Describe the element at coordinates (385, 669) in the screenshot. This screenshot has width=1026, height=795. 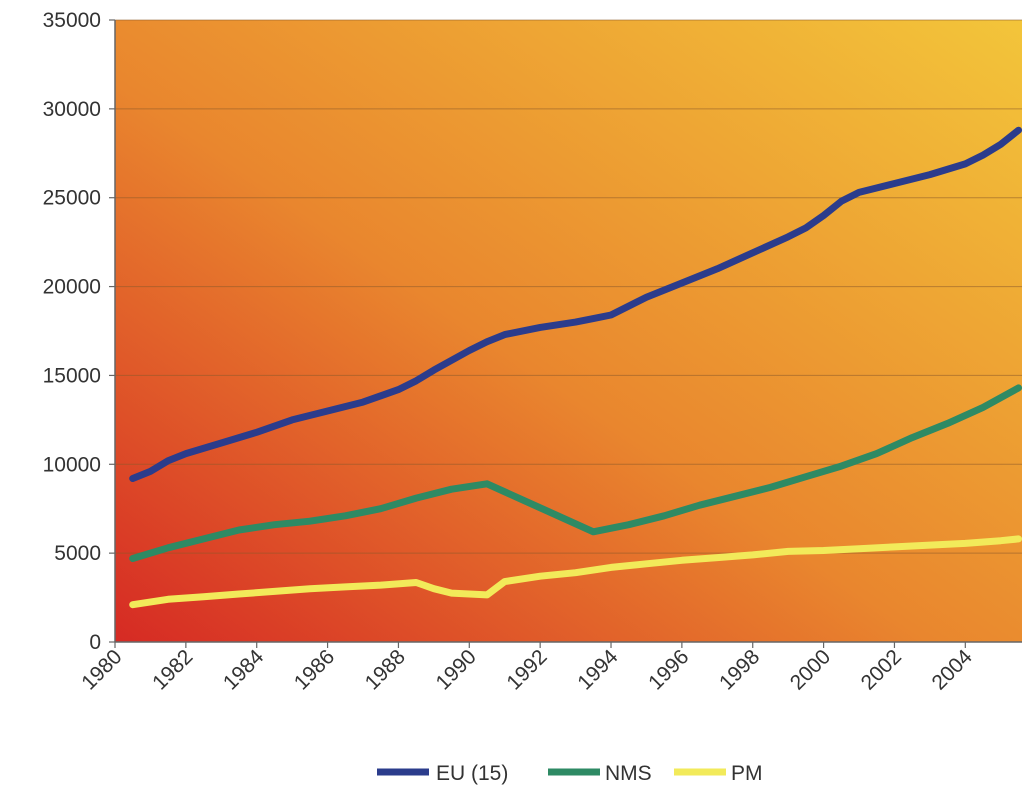
I see `x-tick-label: 1988` at that location.